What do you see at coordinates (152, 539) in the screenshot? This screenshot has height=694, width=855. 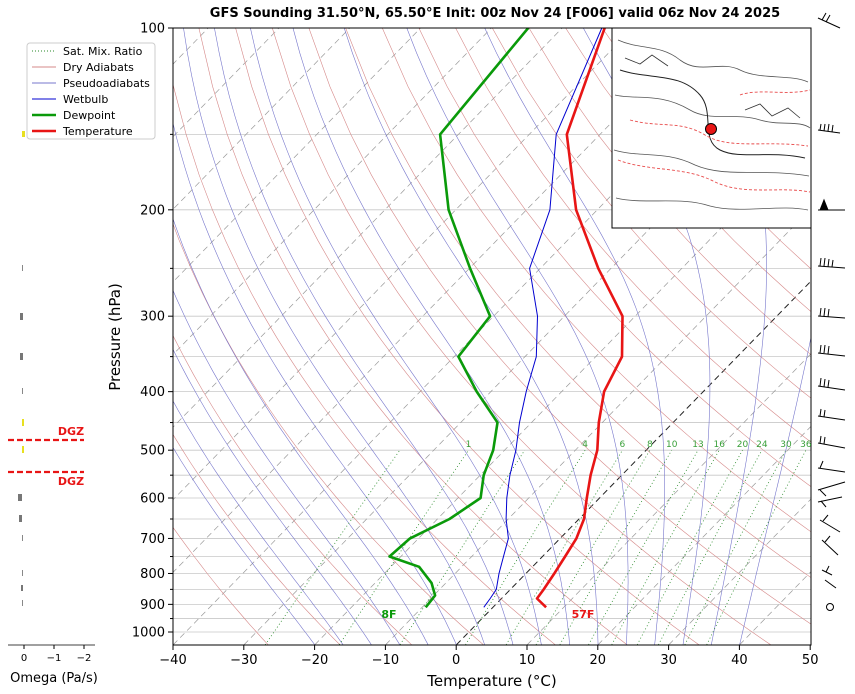 I see `y-tick-label: 700` at bounding box center [152, 539].